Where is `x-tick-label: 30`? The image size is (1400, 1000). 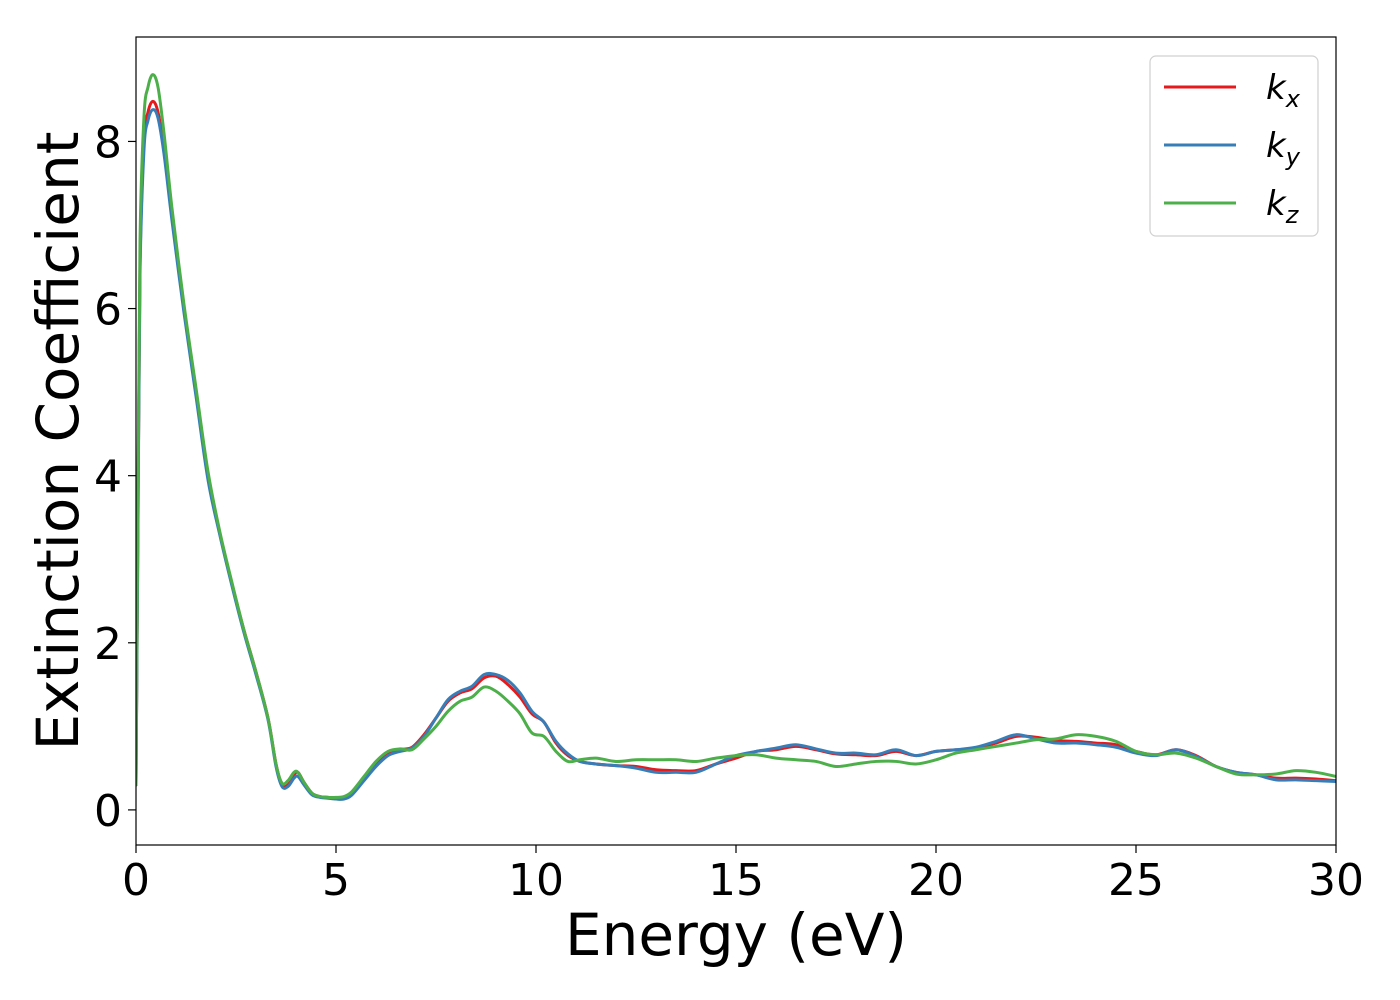
x-tick-label: 30 is located at coordinates (1336, 880).